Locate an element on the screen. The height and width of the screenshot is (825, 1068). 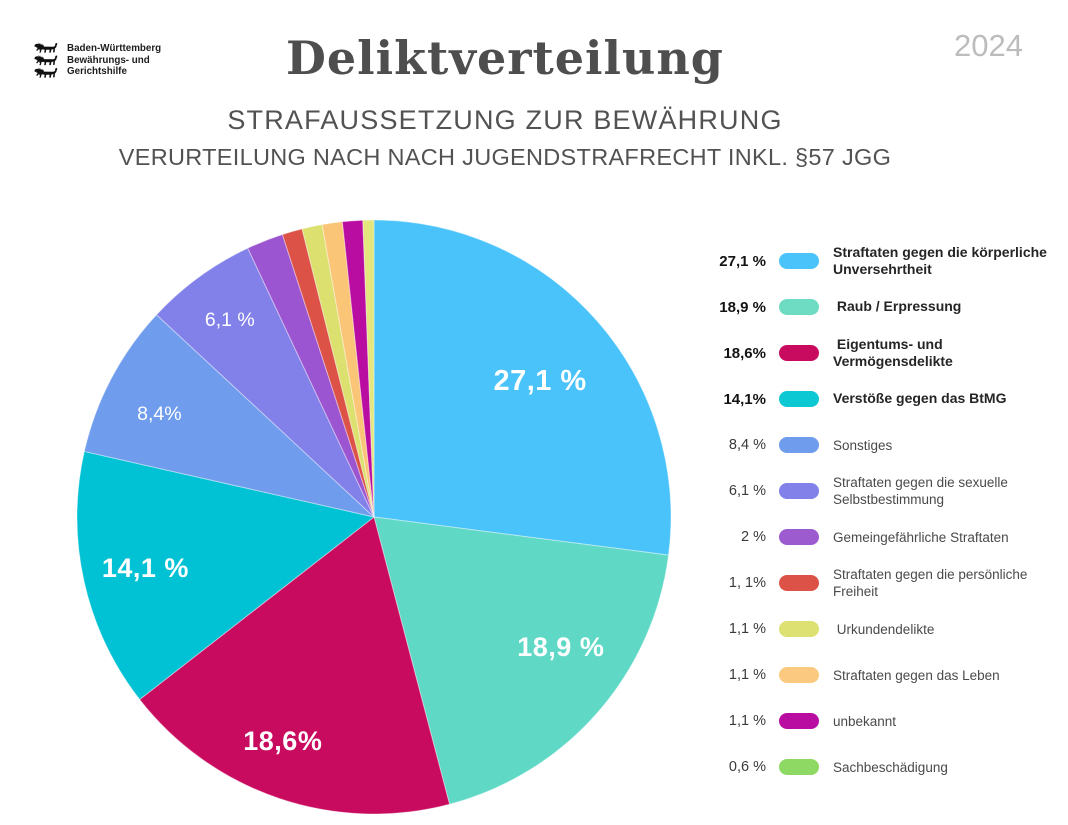
legend-item: 2 % Gemeingefährliche Straftaten is located at coordinates (879, 537).